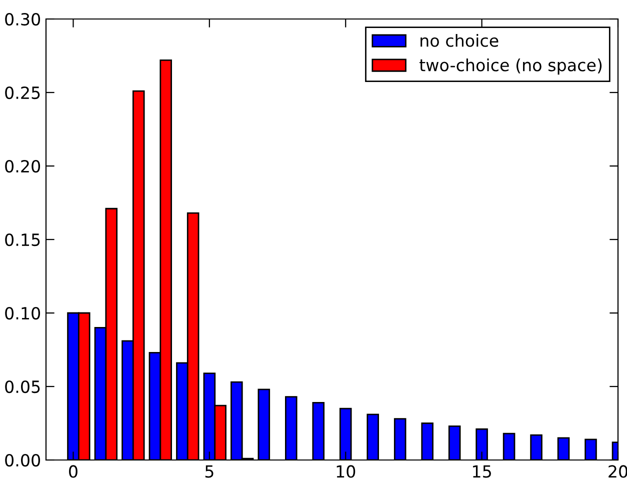 Image resolution: width=627 pixels, height=479 pixels. I want to click on legend-label: no choice, so click(459, 40).